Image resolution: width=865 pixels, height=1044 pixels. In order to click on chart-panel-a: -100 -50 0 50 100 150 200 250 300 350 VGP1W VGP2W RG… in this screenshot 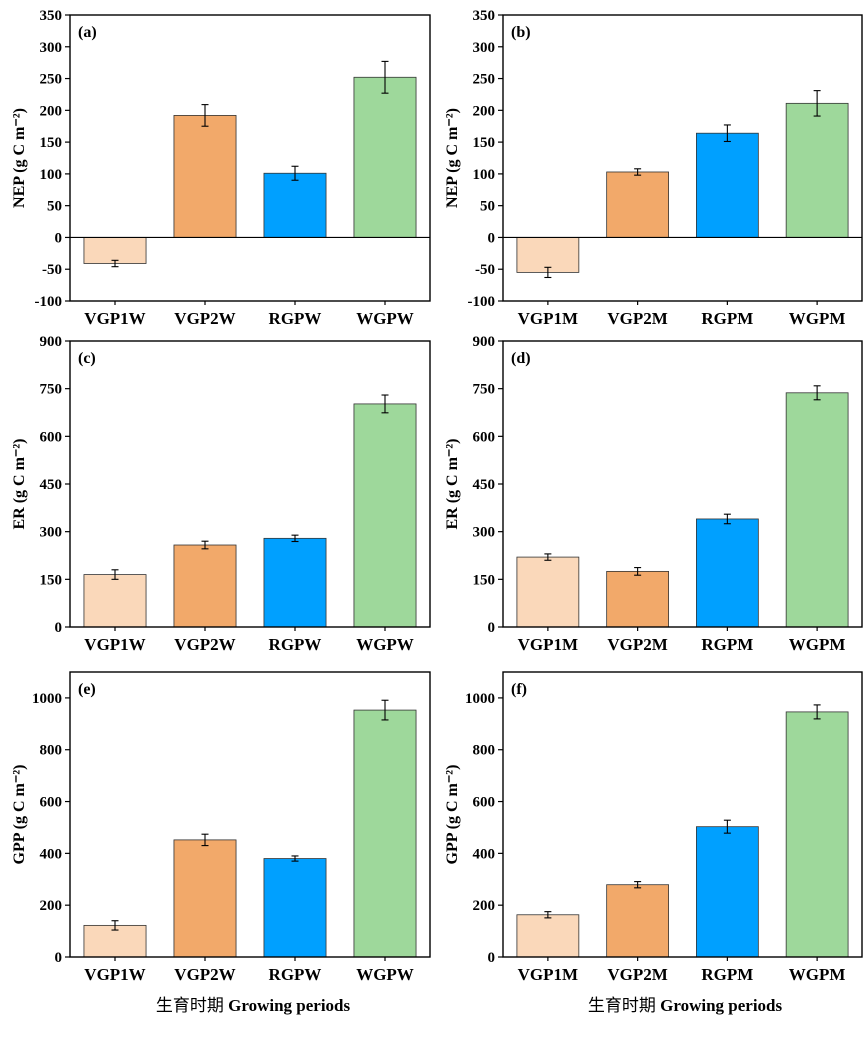, I will do `click(221, 168)`.